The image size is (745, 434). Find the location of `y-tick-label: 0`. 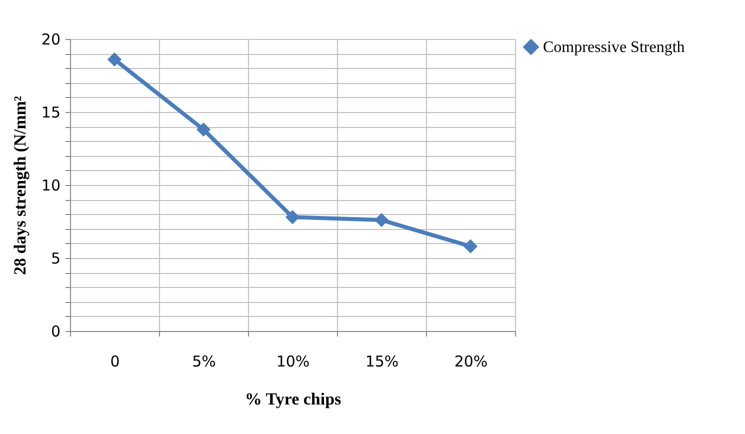

y-tick-label: 0 is located at coordinates (55, 331).